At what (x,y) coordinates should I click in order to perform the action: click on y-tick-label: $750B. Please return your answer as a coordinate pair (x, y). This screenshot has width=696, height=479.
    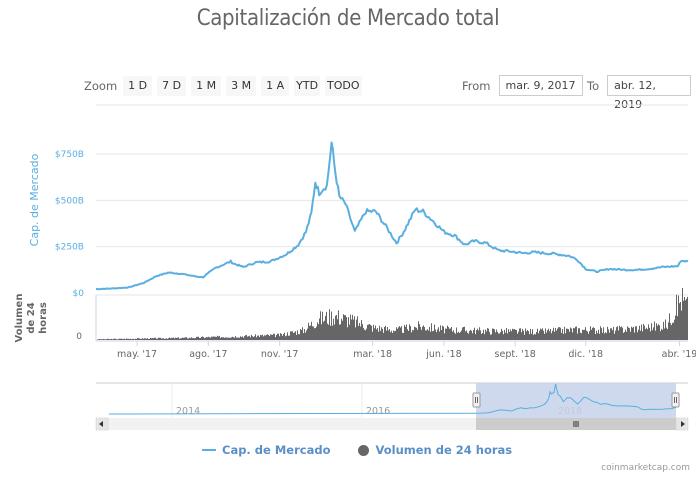
    Looking at the image, I should click on (69, 155).